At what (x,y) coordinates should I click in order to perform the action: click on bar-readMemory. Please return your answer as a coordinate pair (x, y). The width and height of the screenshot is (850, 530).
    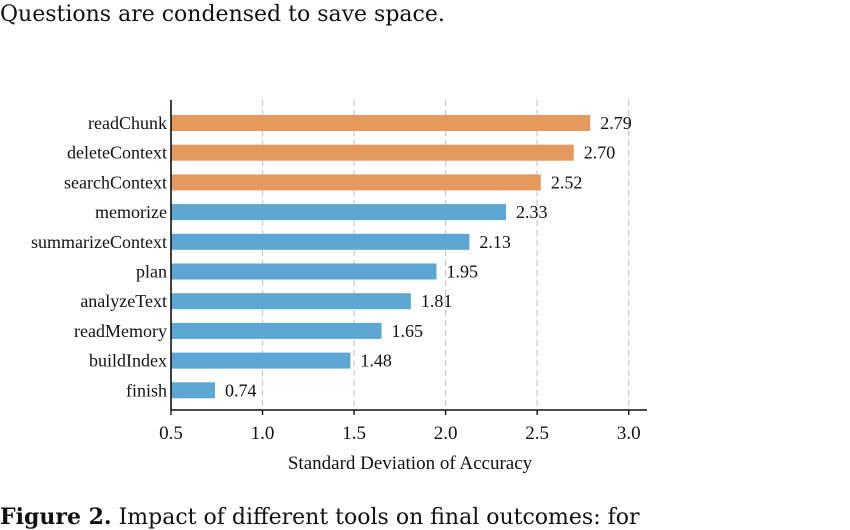
    Looking at the image, I should click on (276, 330).